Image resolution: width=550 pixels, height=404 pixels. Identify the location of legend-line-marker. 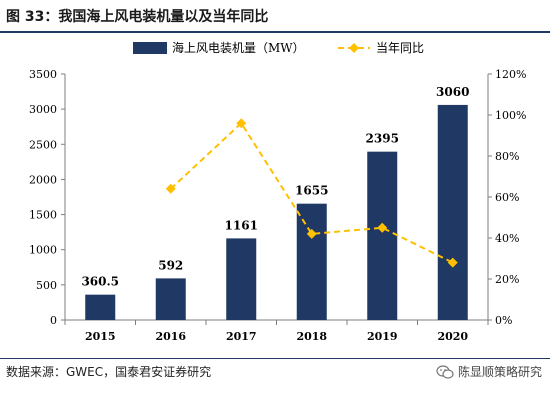
(354, 48).